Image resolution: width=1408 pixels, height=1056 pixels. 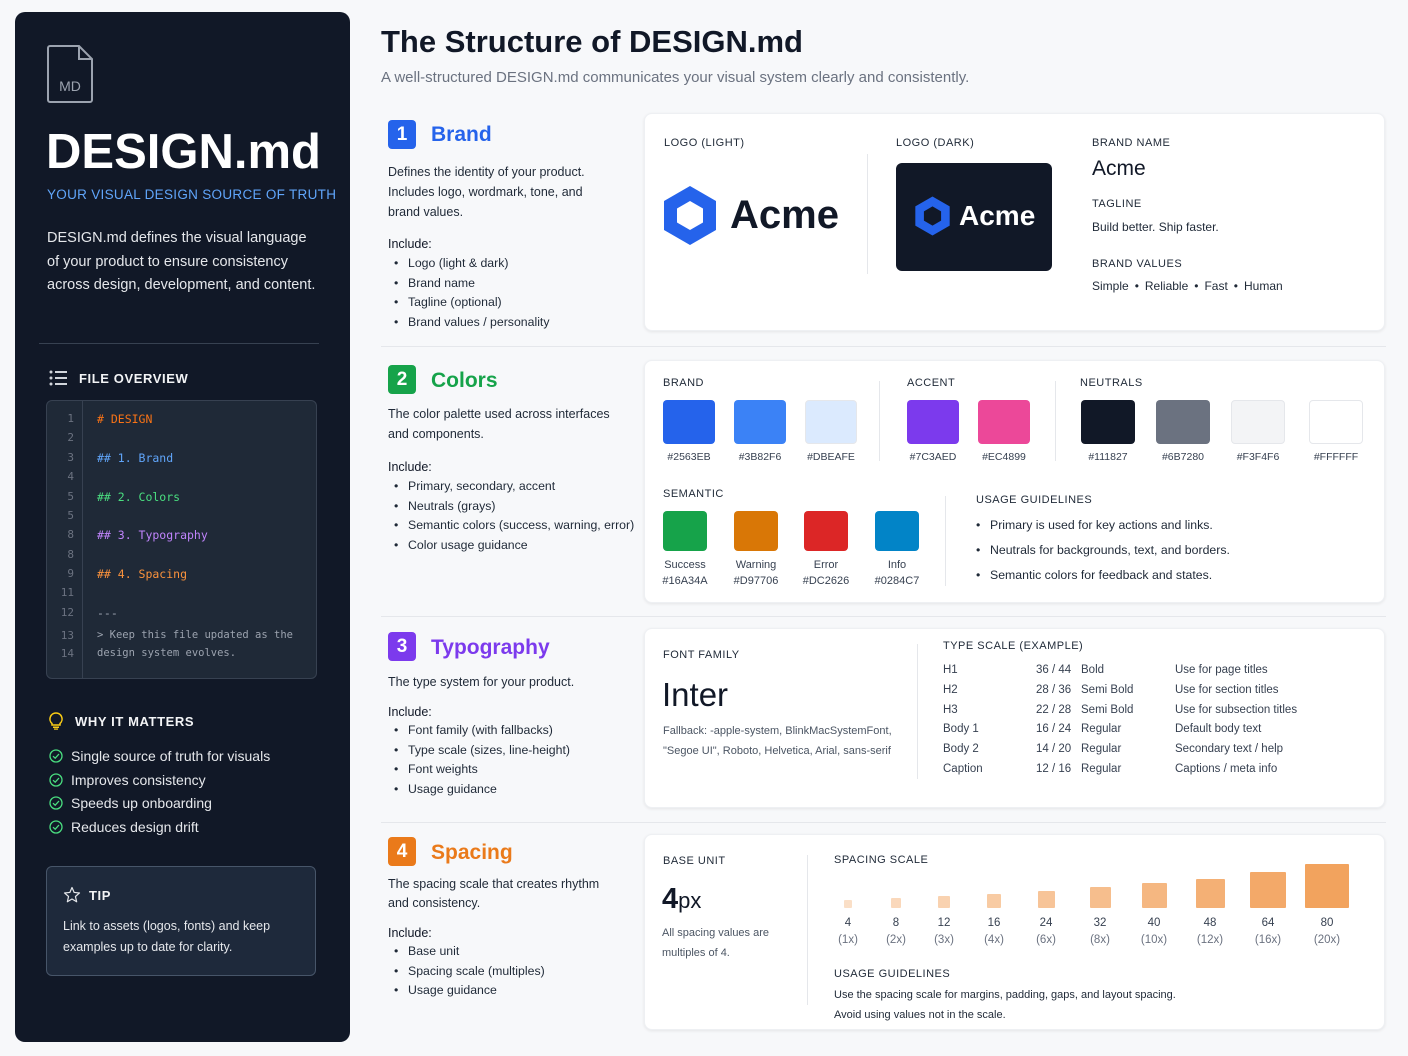 What do you see at coordinates (760, 457) in the screenshot?
I see `color-hex: #3B82F6` at bounding box center [760, 457].